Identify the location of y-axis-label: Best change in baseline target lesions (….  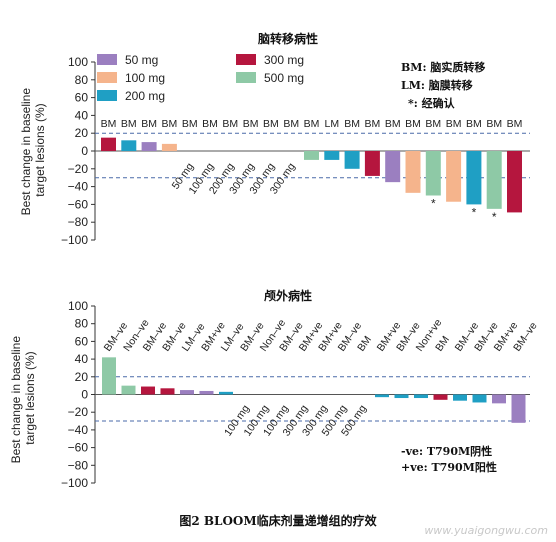
(23, 398).